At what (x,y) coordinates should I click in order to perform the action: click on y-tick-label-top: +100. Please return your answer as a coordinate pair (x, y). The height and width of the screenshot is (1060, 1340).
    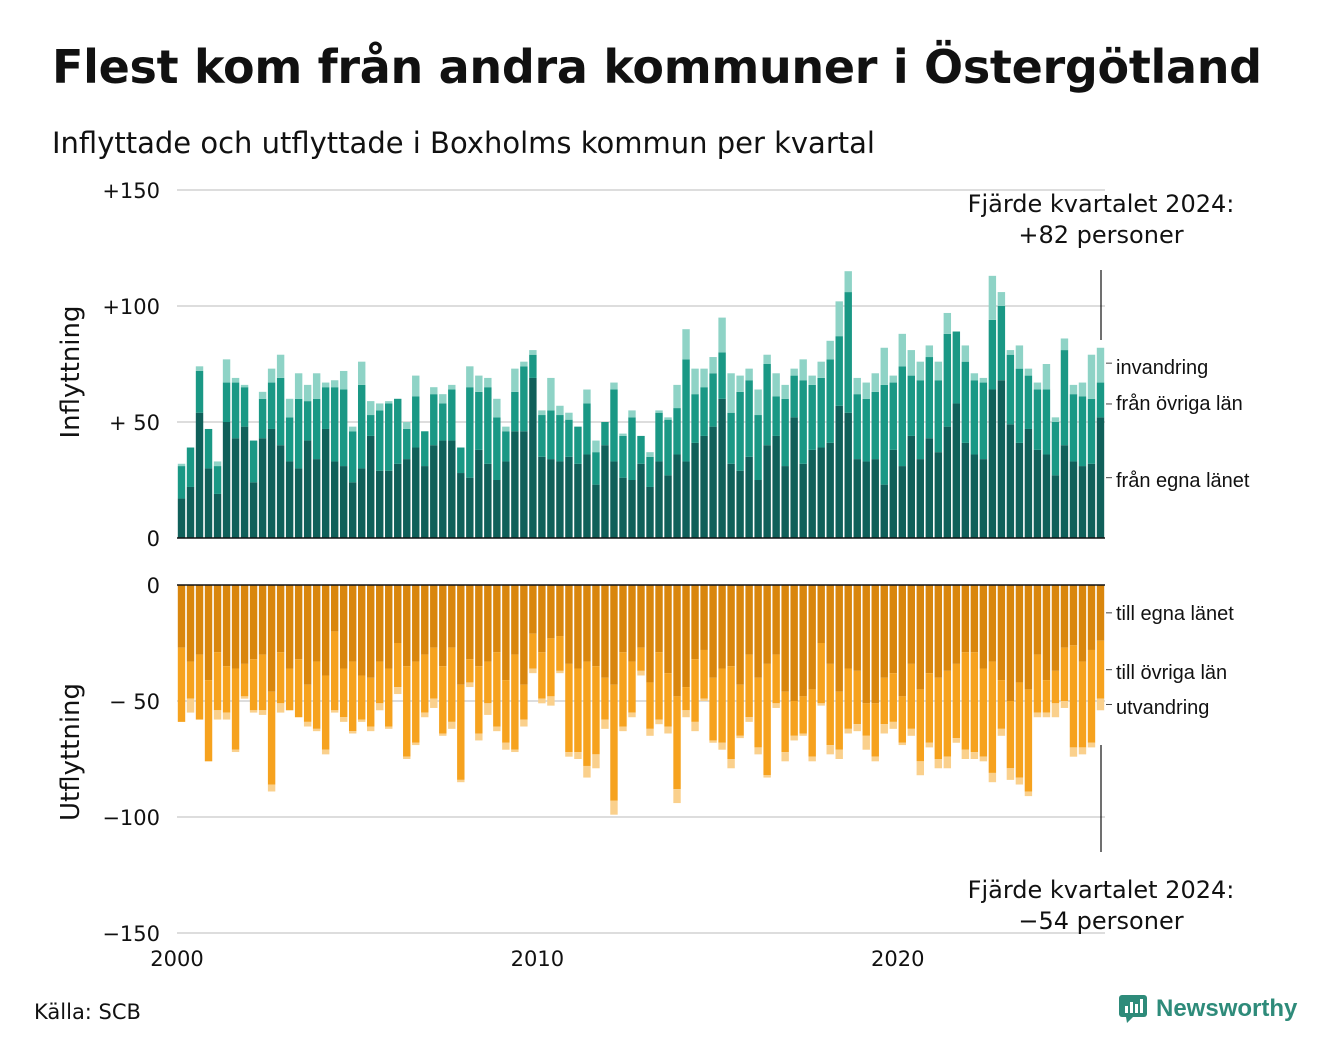
    Looking at the image, I should click on (131, 307).